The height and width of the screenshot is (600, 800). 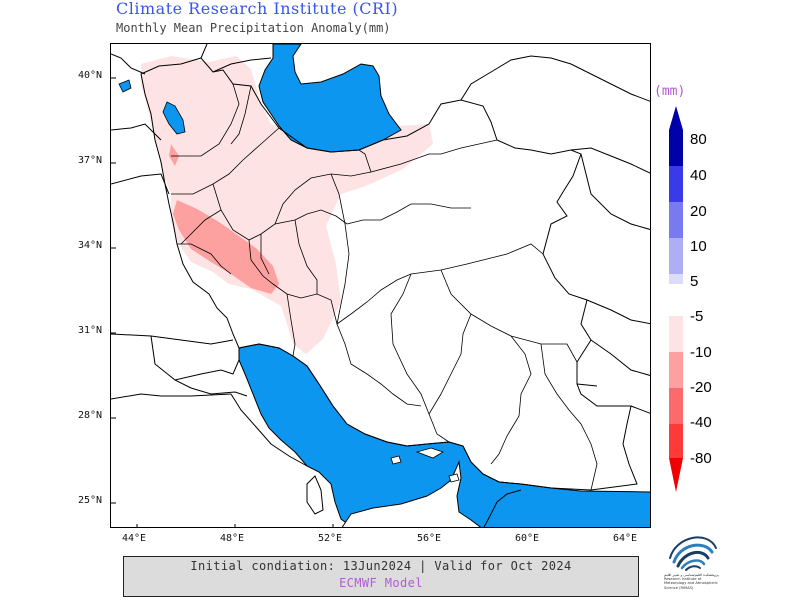 What do you see at coordinates (90, 75) in the screenshot?
I see `lat-label-40: 40°N` at bounding box center [90, 75].